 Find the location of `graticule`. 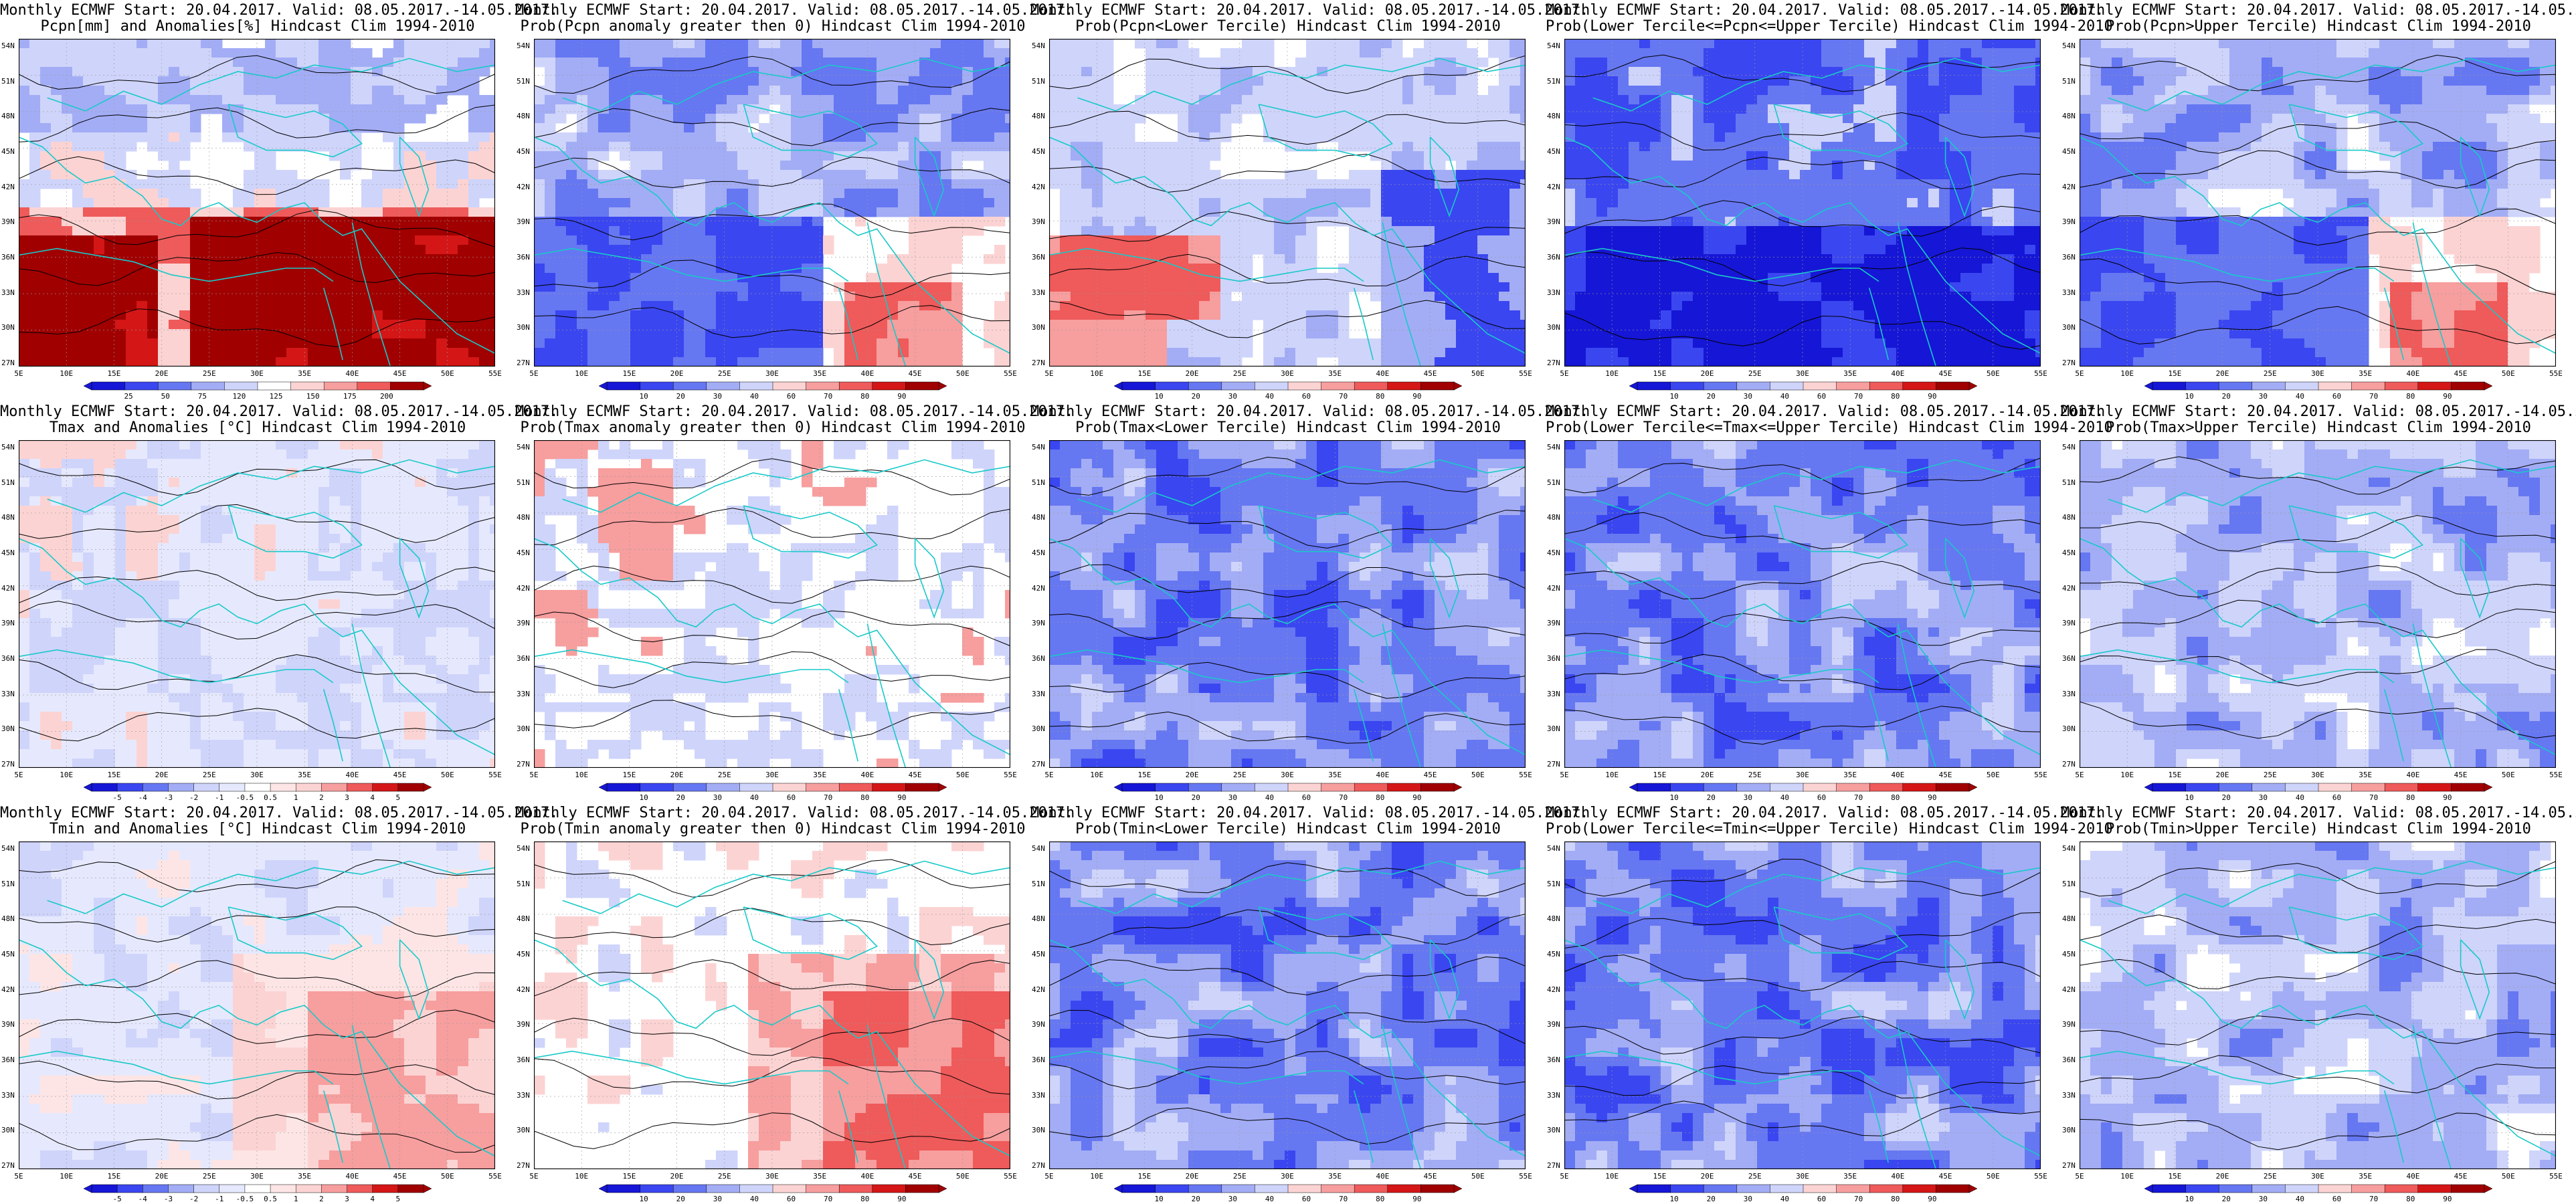

graticule is located at coordinates (2318, 203).